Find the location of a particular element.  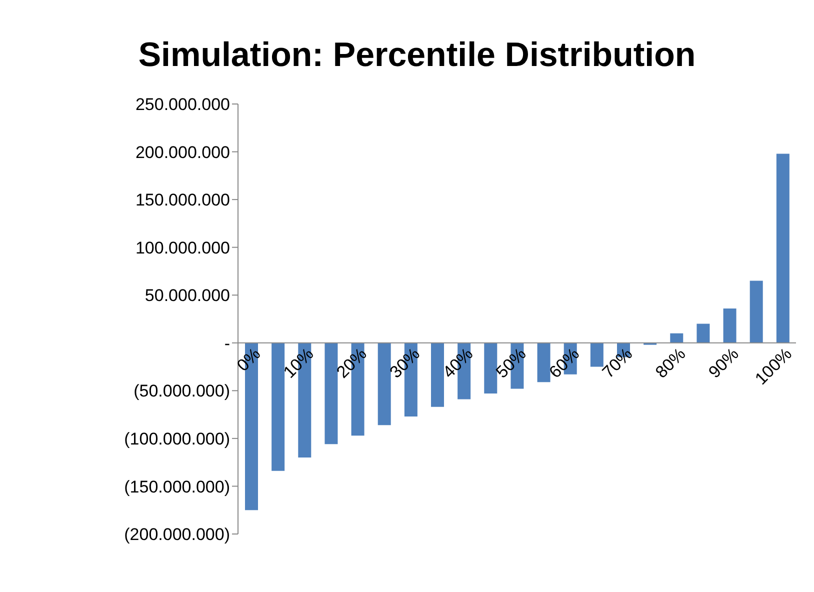

y-tick-label: 200.000.000 is located at coordinates (182, 152).